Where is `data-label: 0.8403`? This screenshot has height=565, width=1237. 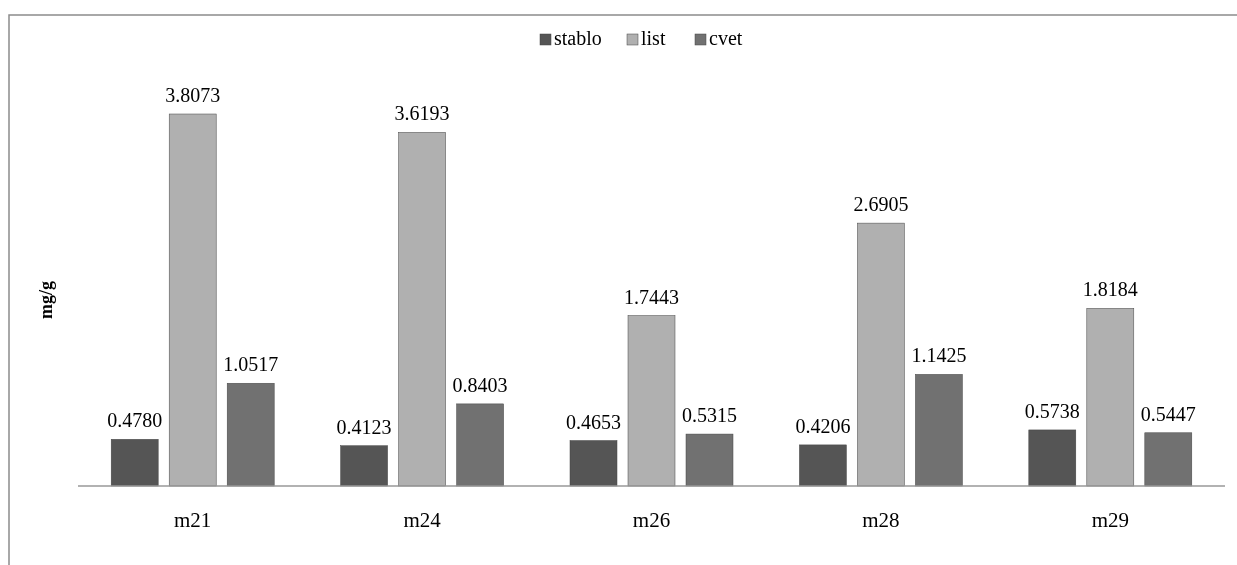 data-label: 0.8403 is located at coordinates (480, 384).